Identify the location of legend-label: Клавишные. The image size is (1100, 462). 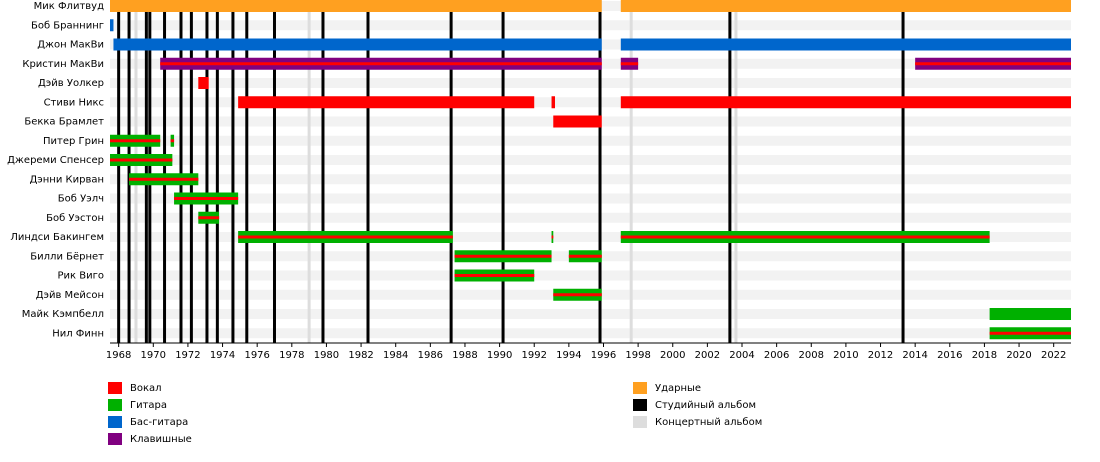
(161, 439).